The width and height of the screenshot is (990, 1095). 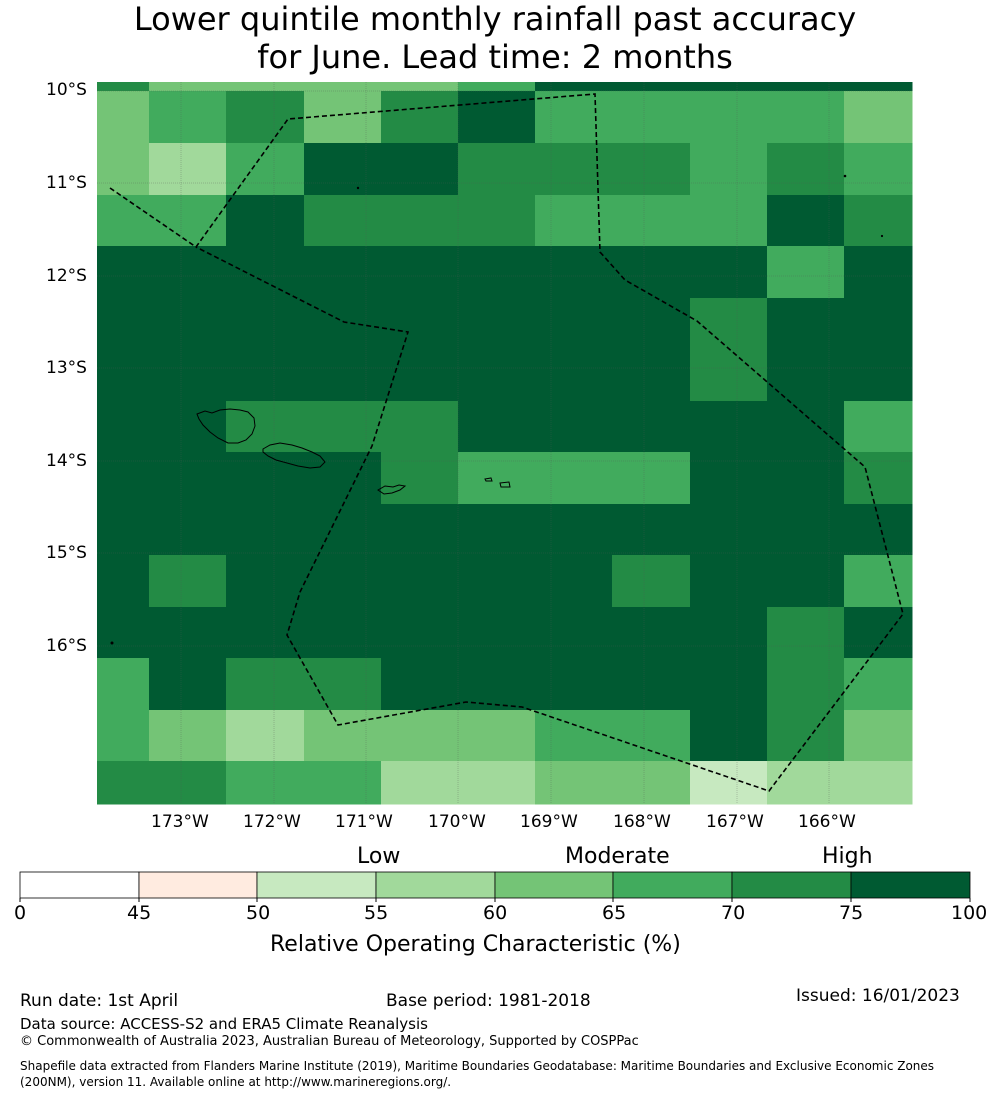 I want to click on colorbar-tick: 55, so click(x=376, y=913).